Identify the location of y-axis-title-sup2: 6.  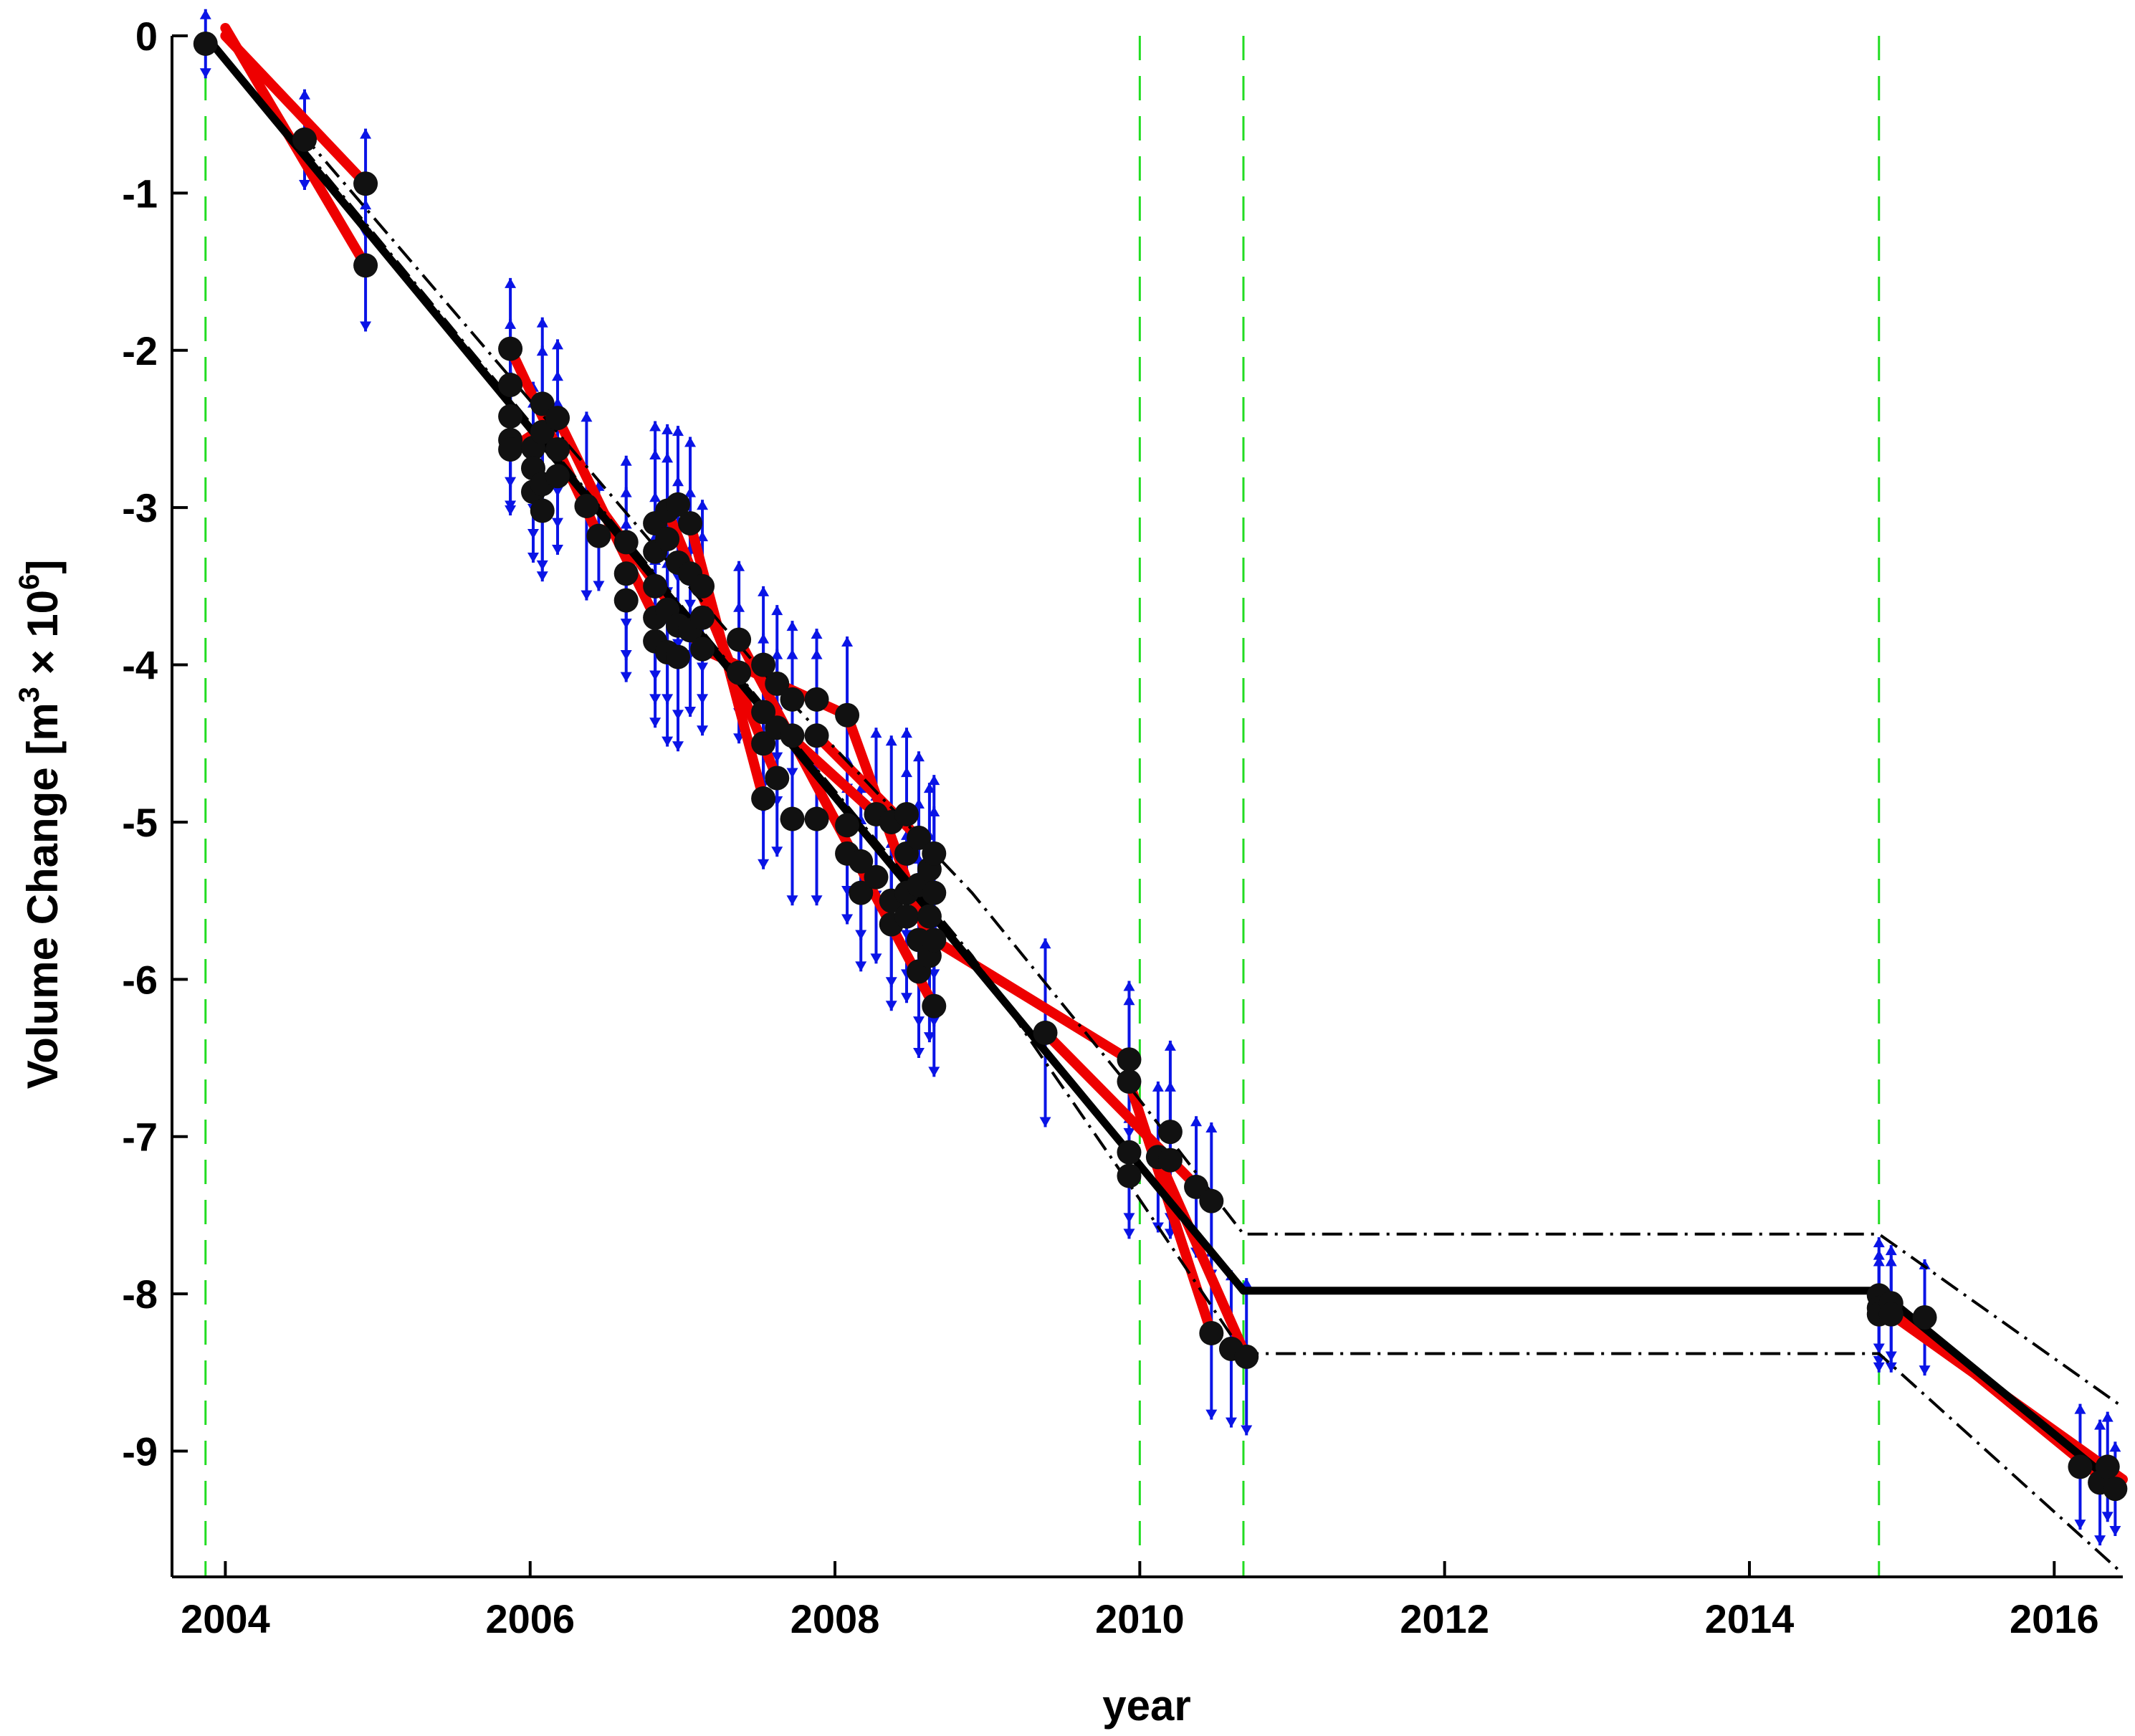
(29, 582).